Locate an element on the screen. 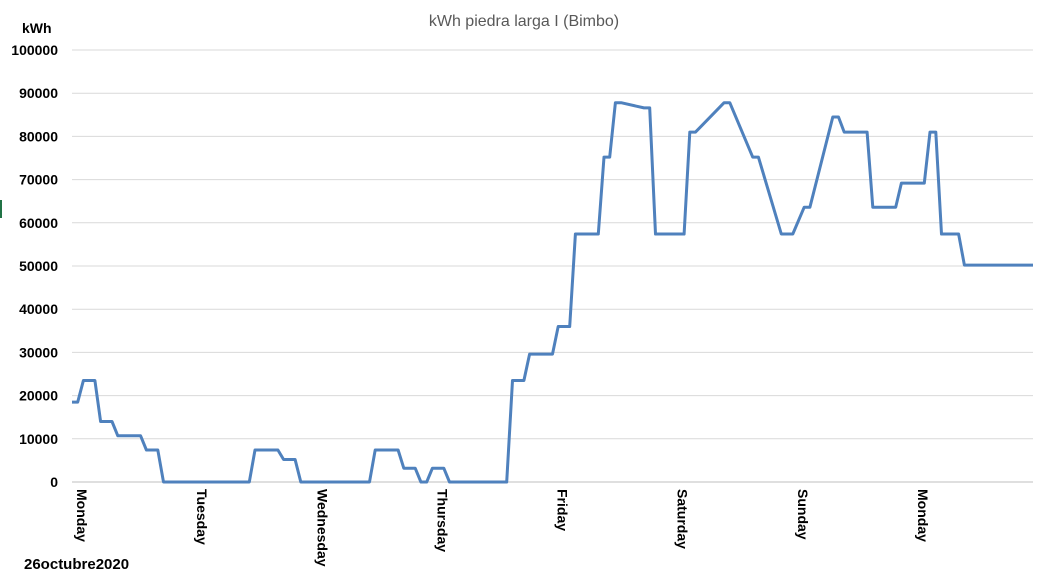 The image size is (1046, 578). y-tick-label: 10000 is located at coordinates (38, 439).